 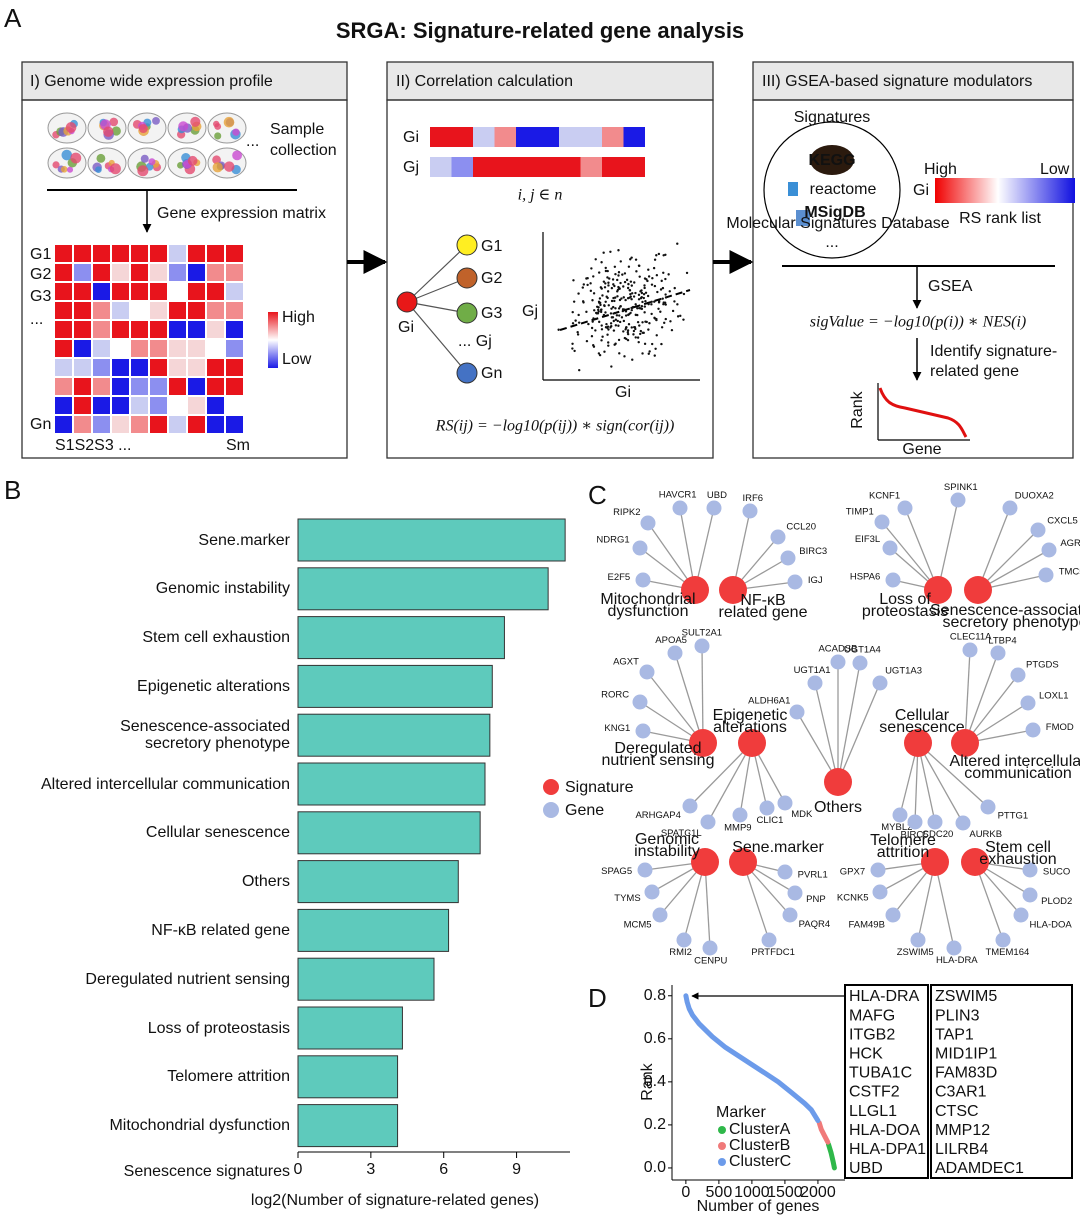 I want to click on gene-label: HAVCR1, so click(x=678, y=495).